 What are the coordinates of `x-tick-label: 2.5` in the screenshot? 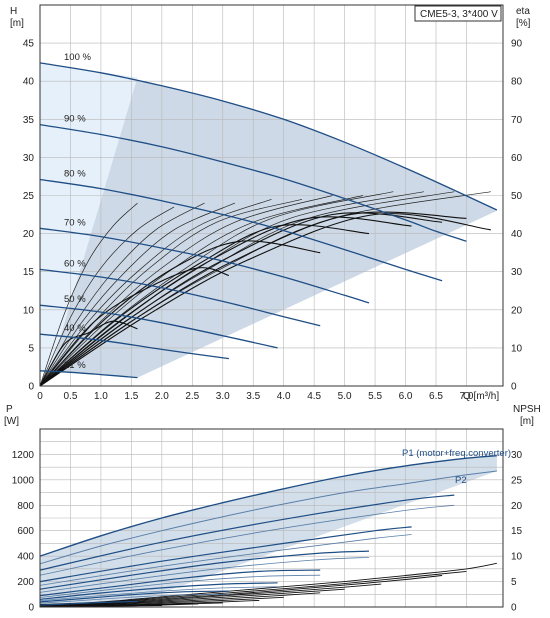 It's located at (192, 396).